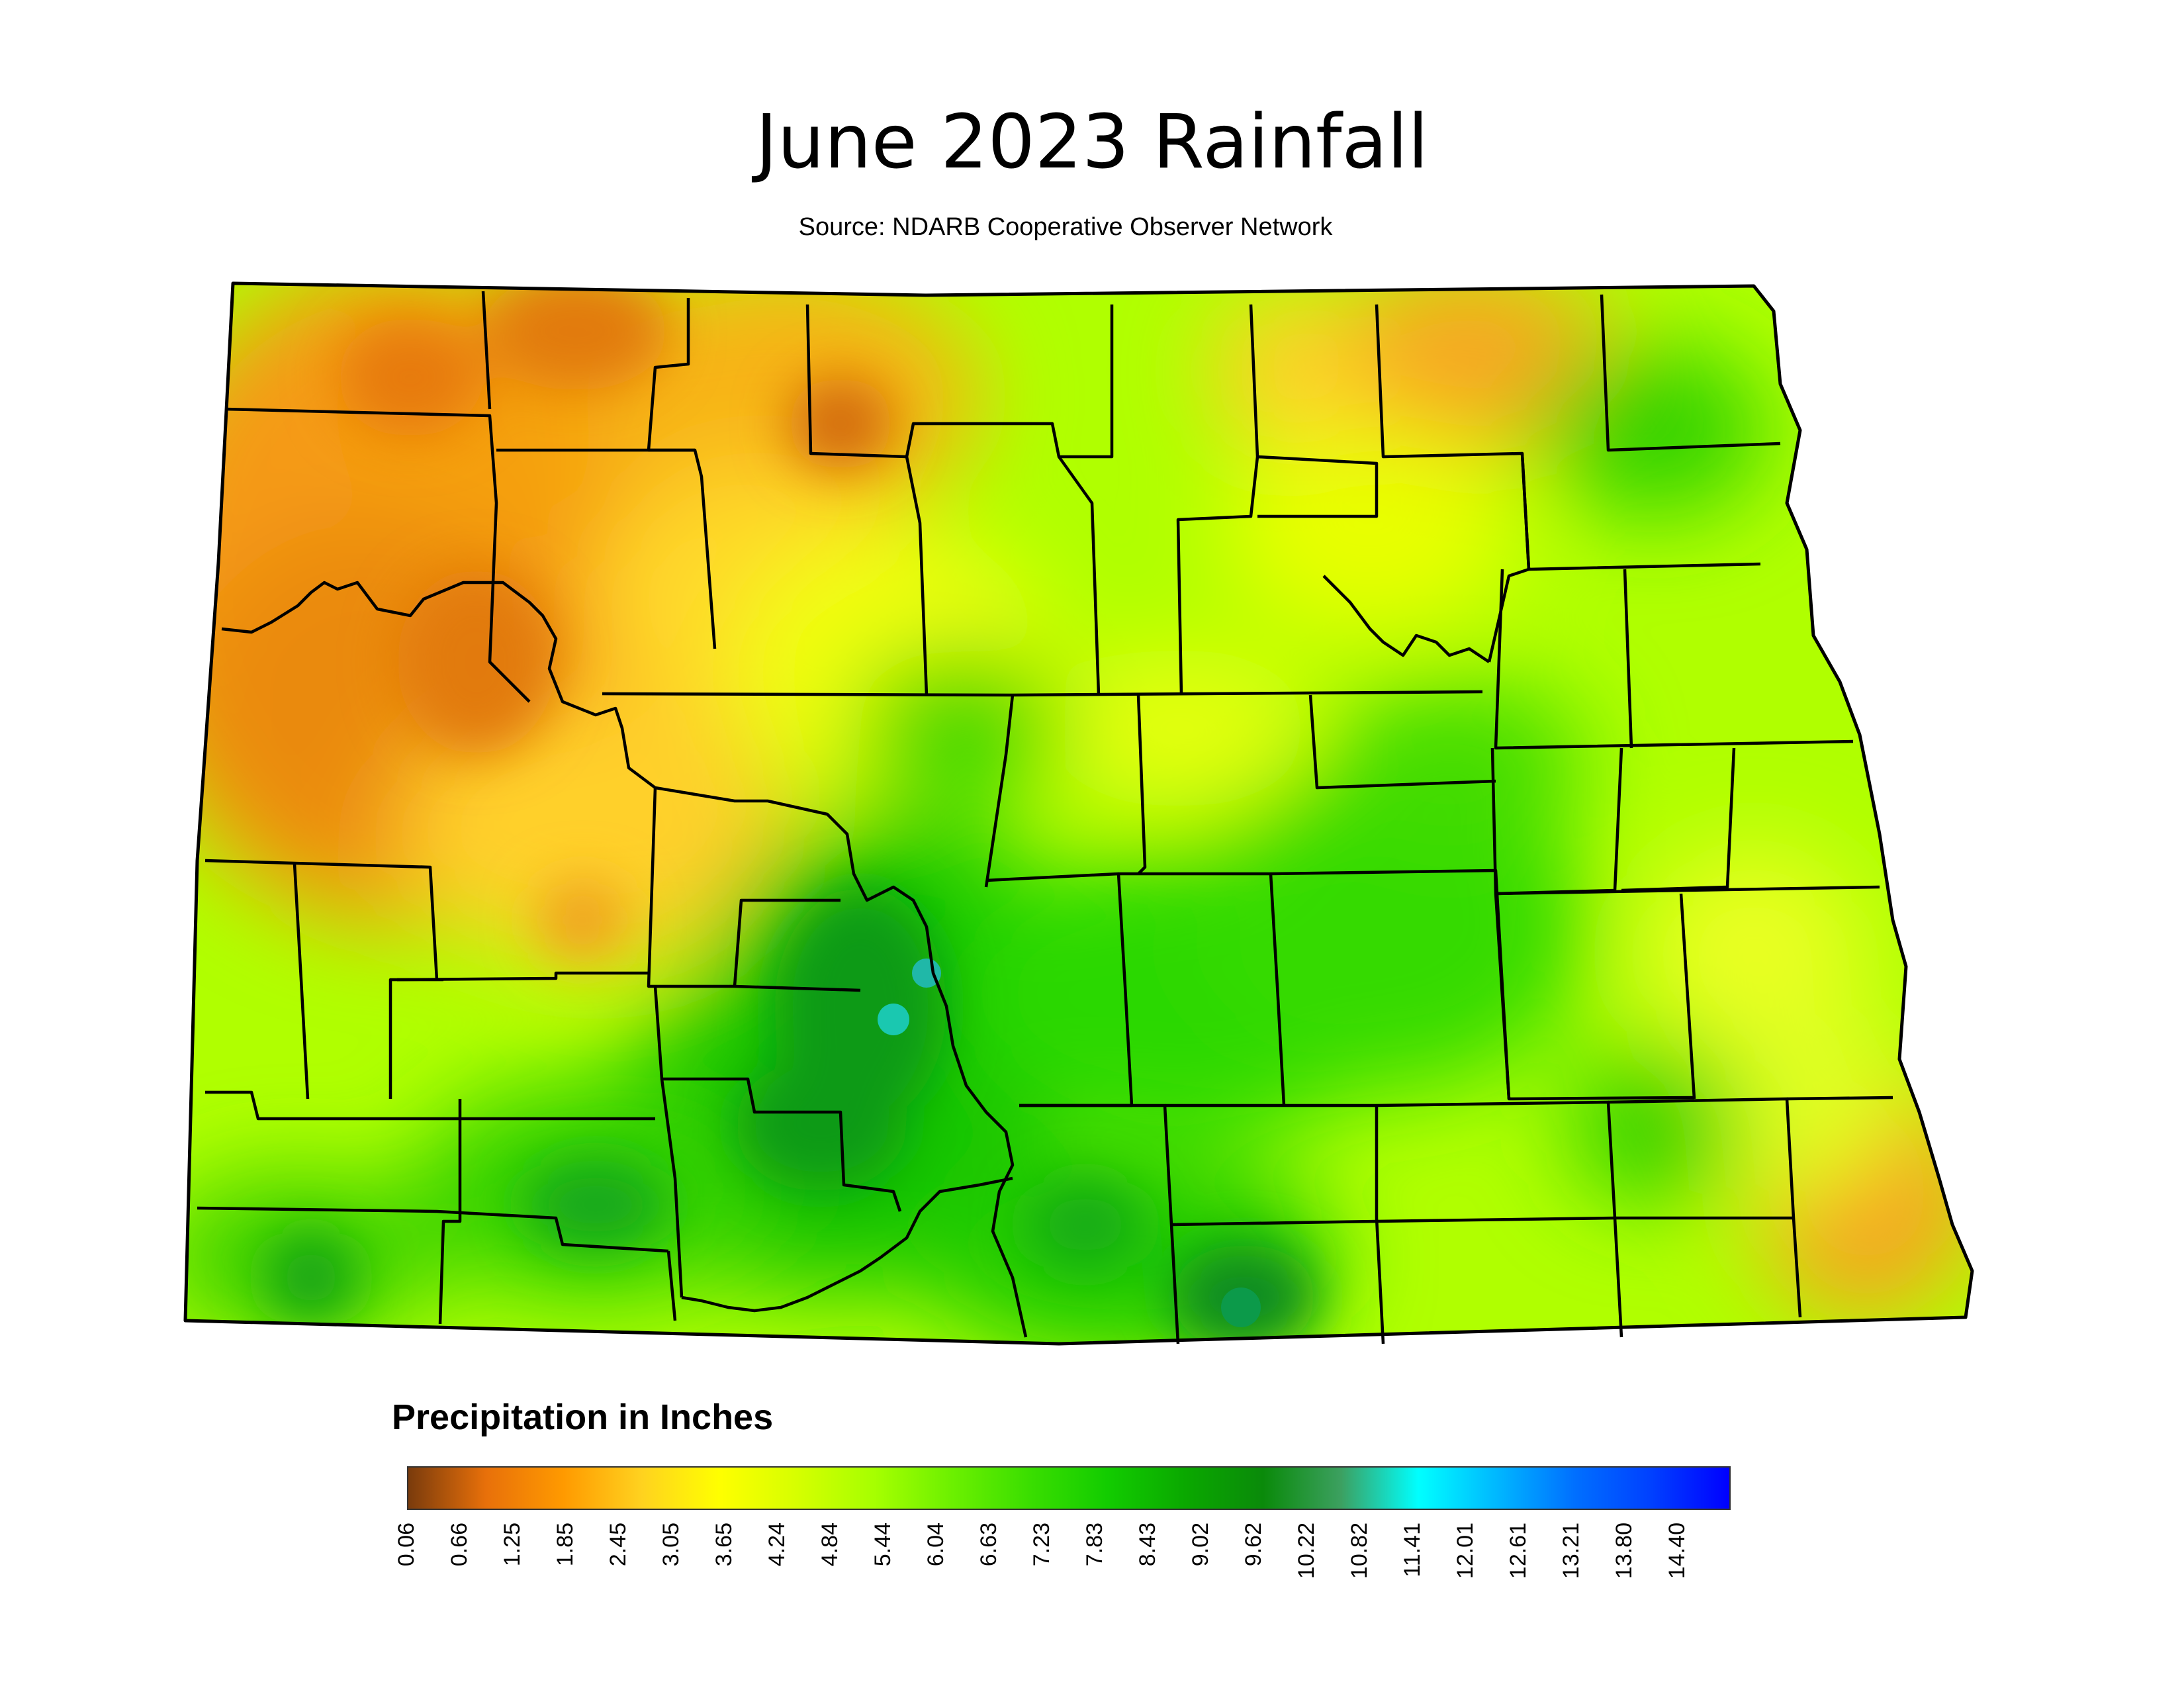 This screenshot has height=1688, width=2184. I want to click on legend-tick-label: 3.65, so click(724, 1545).